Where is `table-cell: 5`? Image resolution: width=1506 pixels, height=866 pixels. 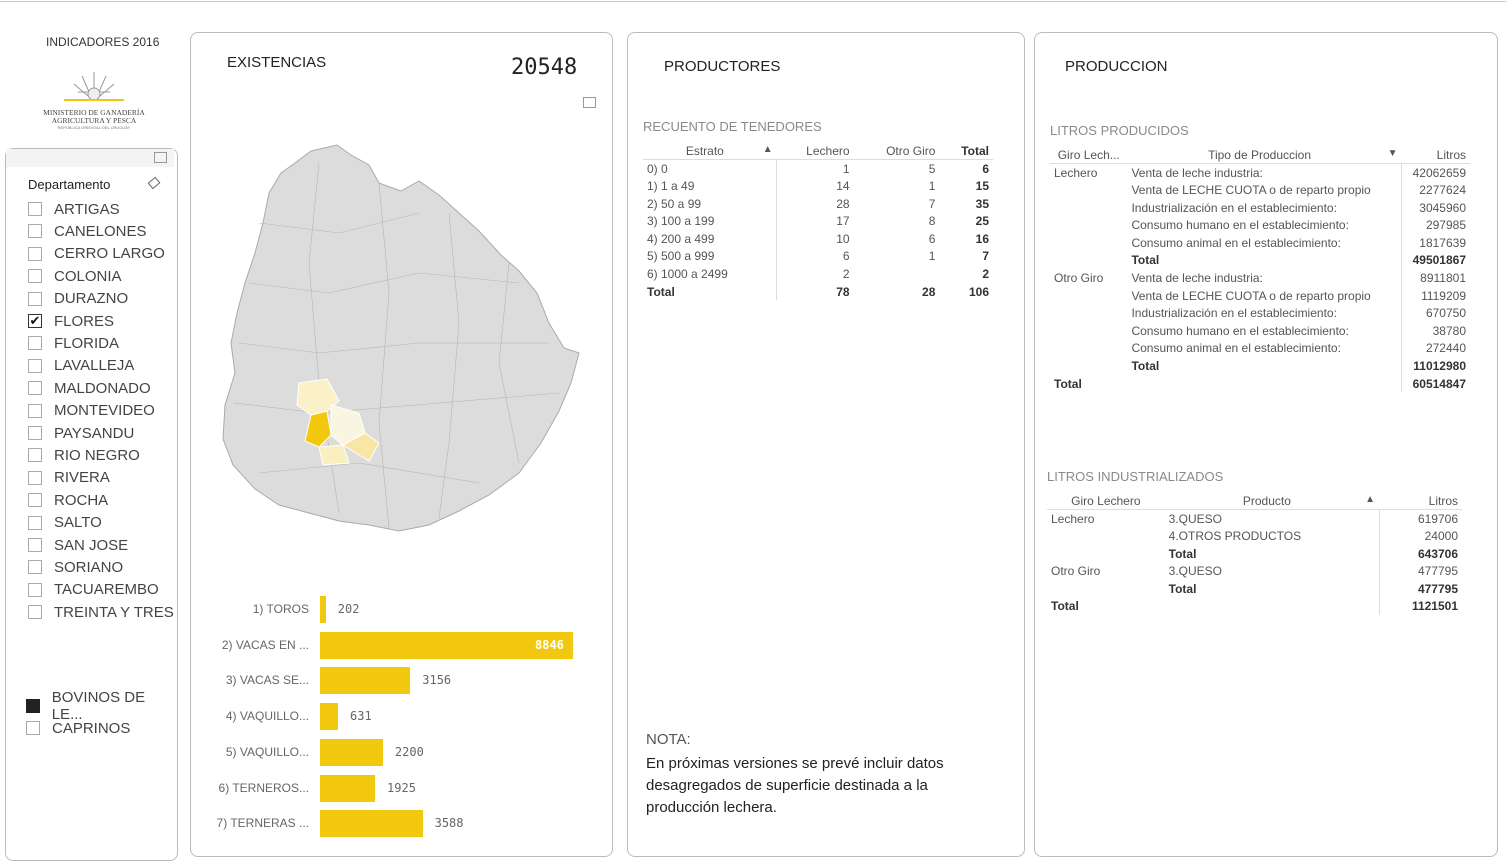 table-cell: 5 is located at coordinates (932, 168).